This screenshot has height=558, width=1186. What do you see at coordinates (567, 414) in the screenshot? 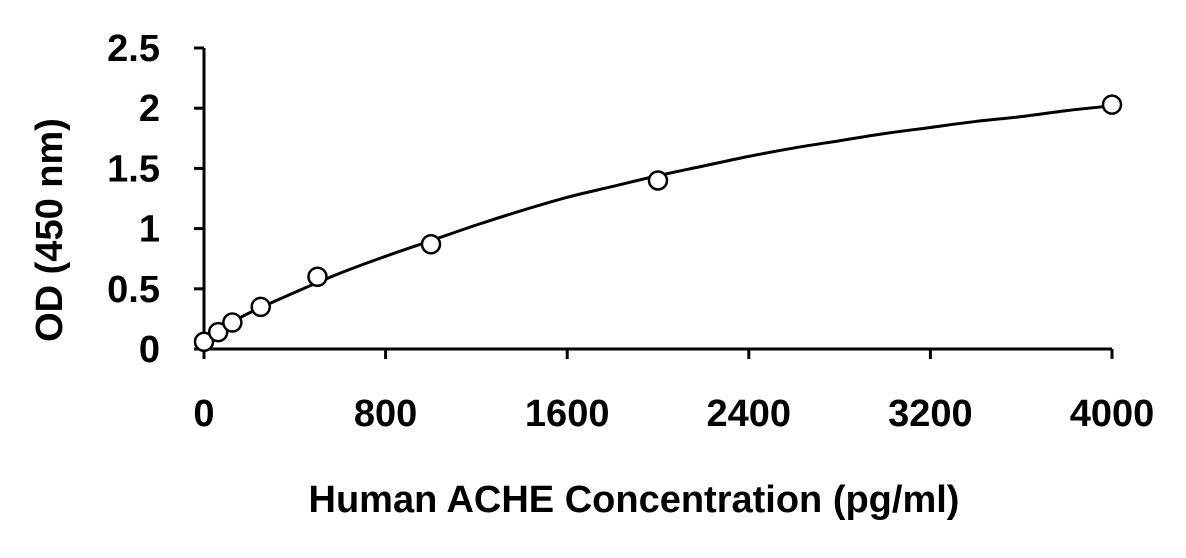
I see `x-tick-label: 1600` at bounding box center [567, 414].